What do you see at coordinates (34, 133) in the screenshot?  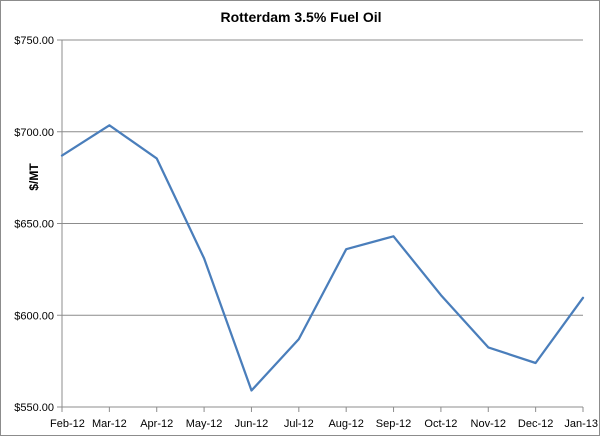 I see `y-tick-label: $700.00` at bounding box center [34, 133].